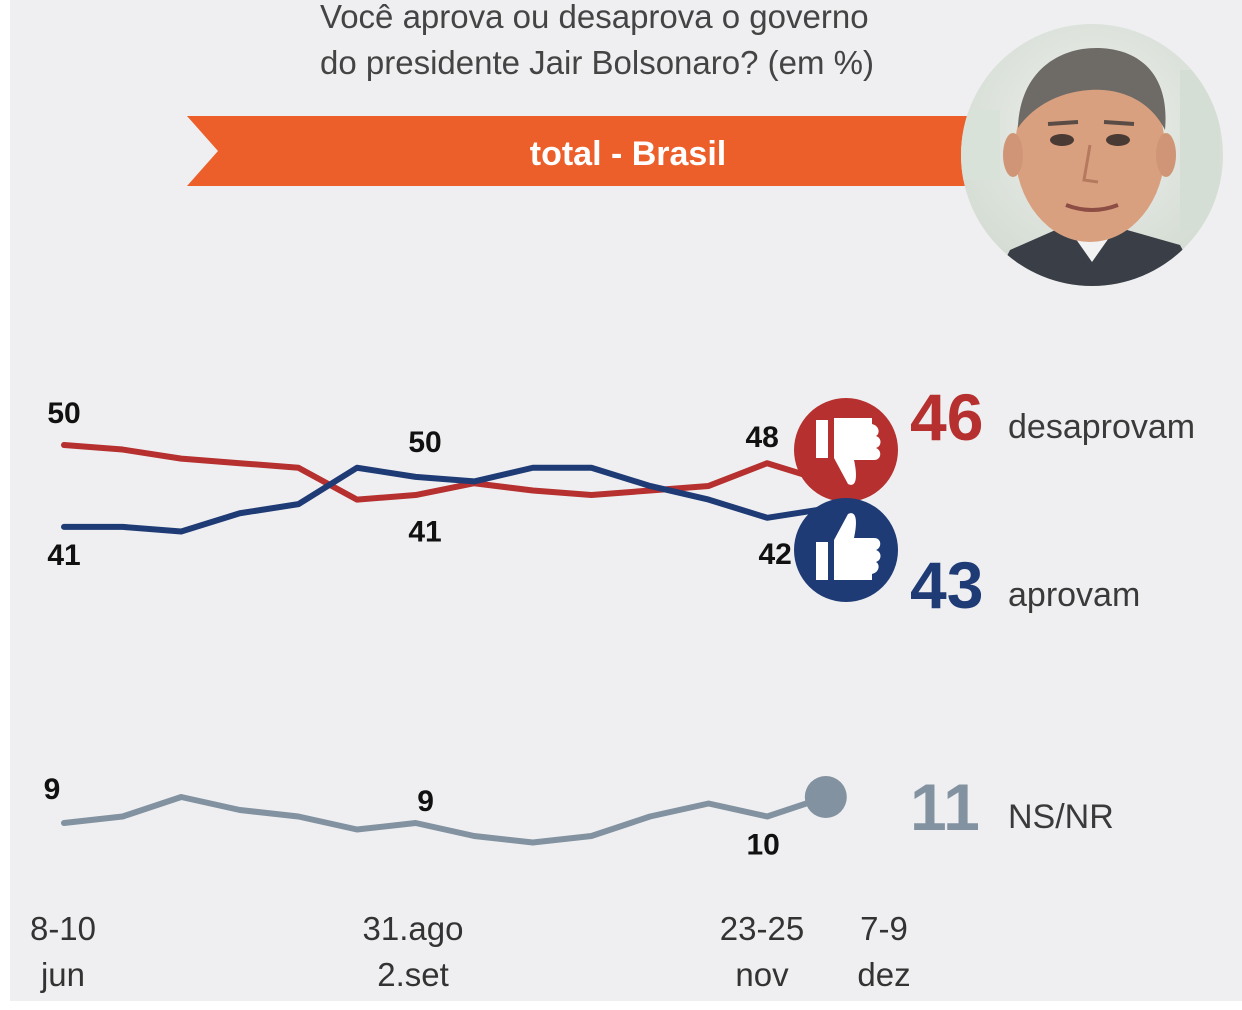  Describe the element at coordinates (946, 417) in the screenshot. I see `final-value-desaprovam: 46` at that location.